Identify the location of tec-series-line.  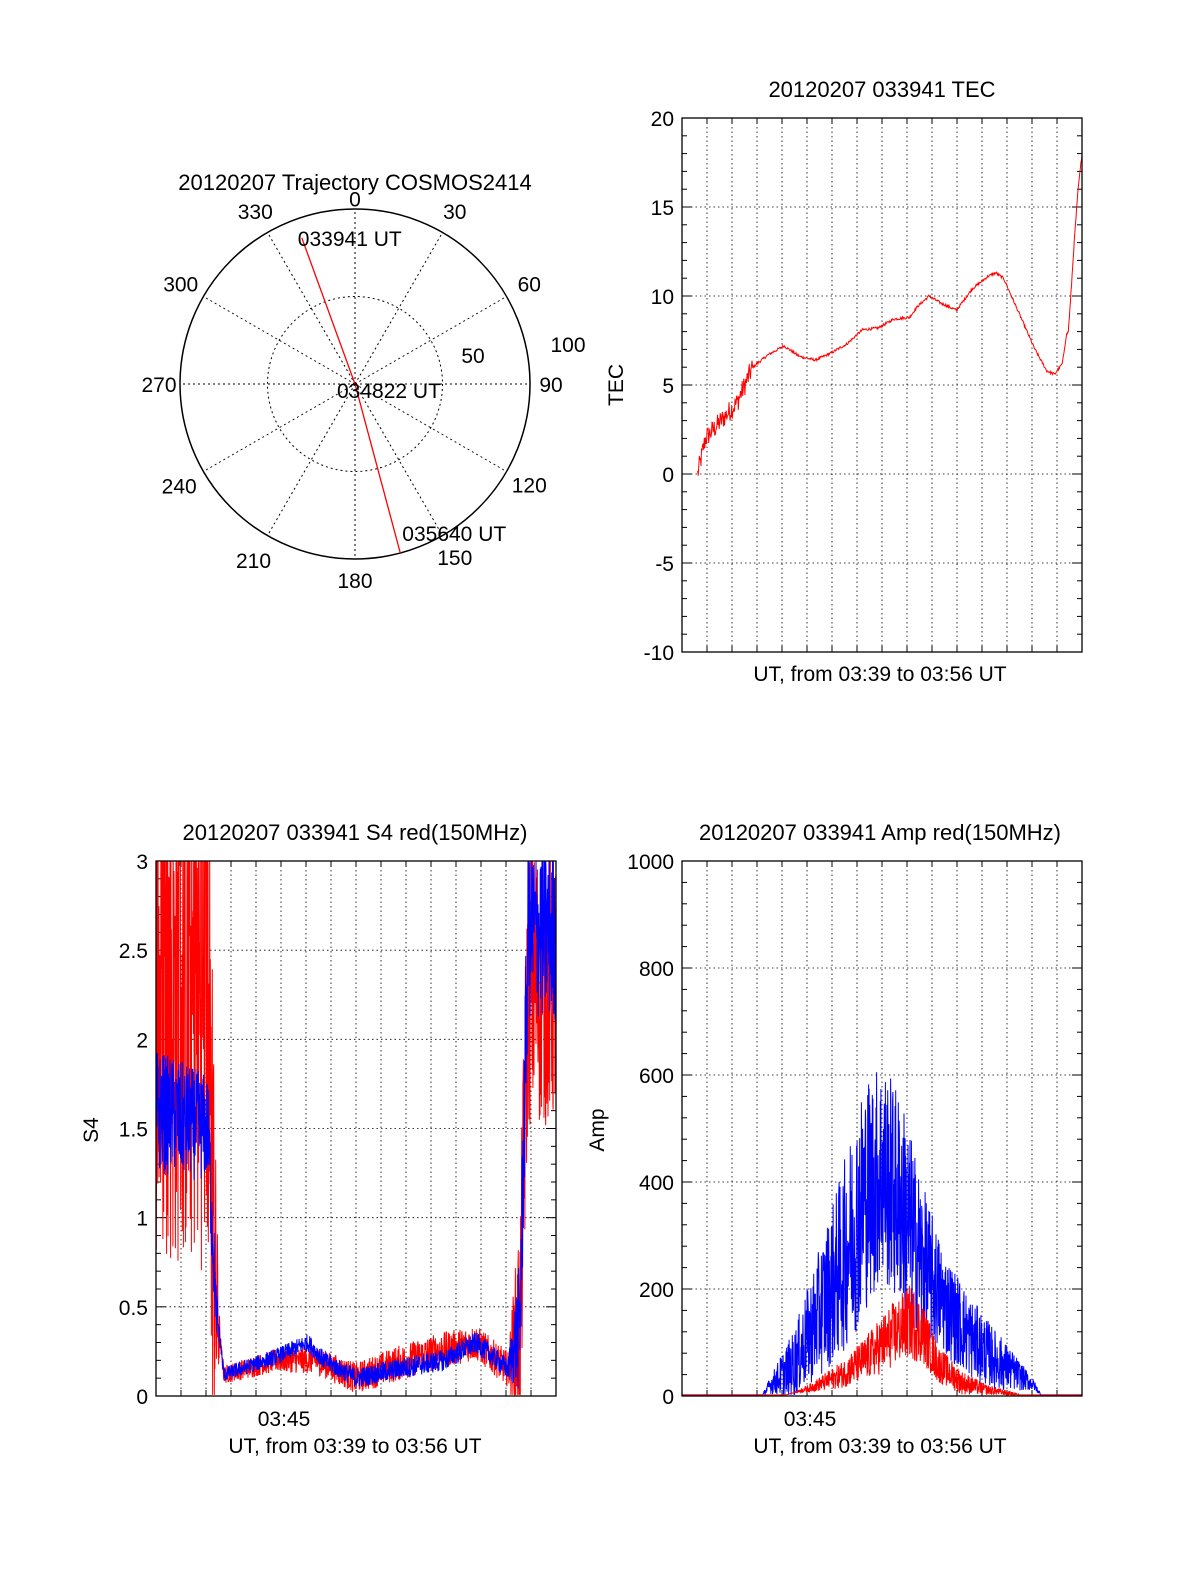
(890, 315).